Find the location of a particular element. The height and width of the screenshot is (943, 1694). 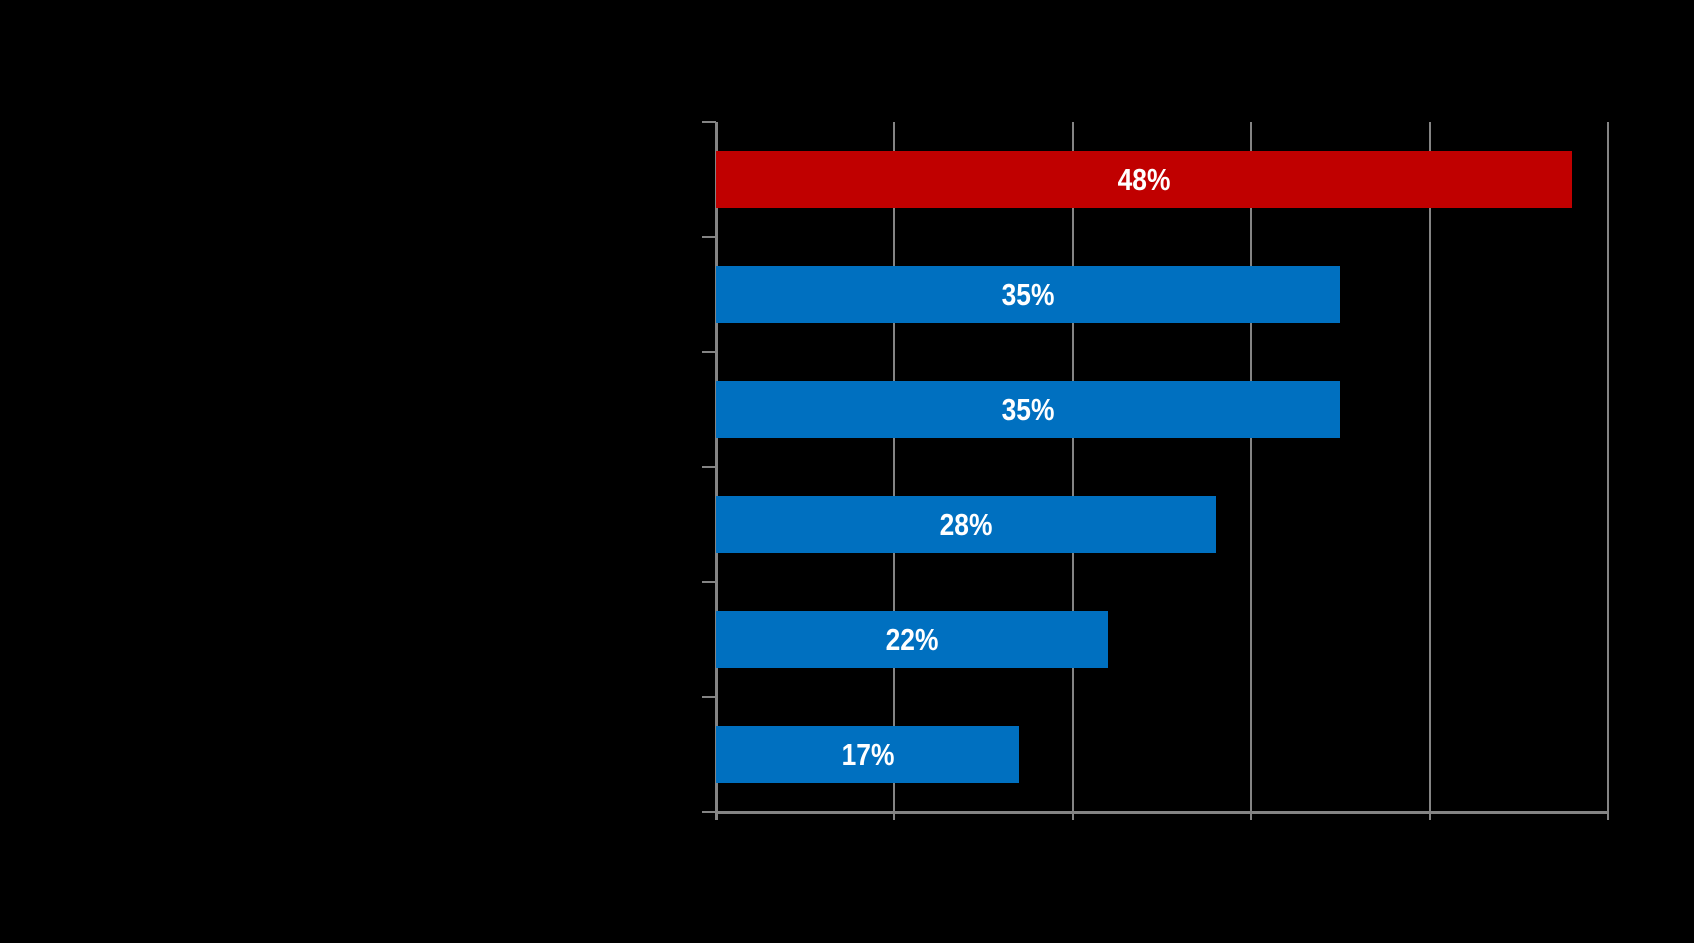

x-axis-line is located at coordinates (1162, 812).